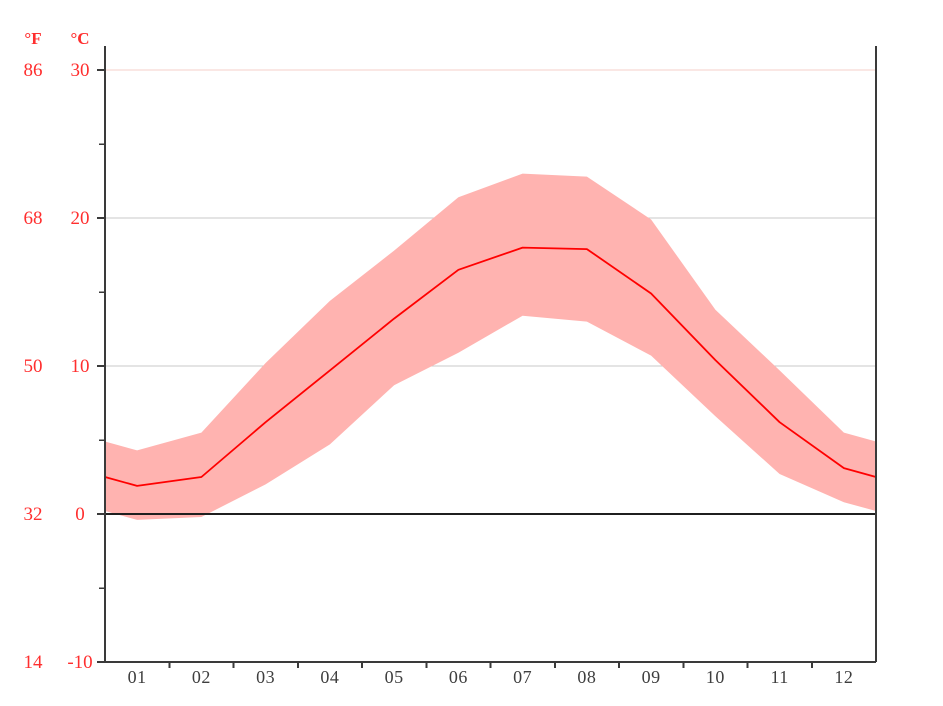 This screenshot has width=943, height=706. I want to click on celsius-label-0: 0, so click(80, 514).